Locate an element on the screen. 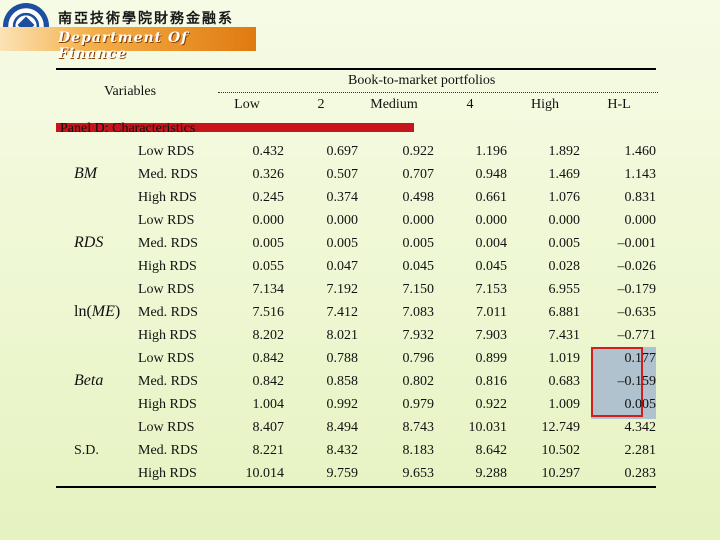 The width and height of the screenshot is (720, 540). table-cell: 0.816 is located at coordinates (491, 381).